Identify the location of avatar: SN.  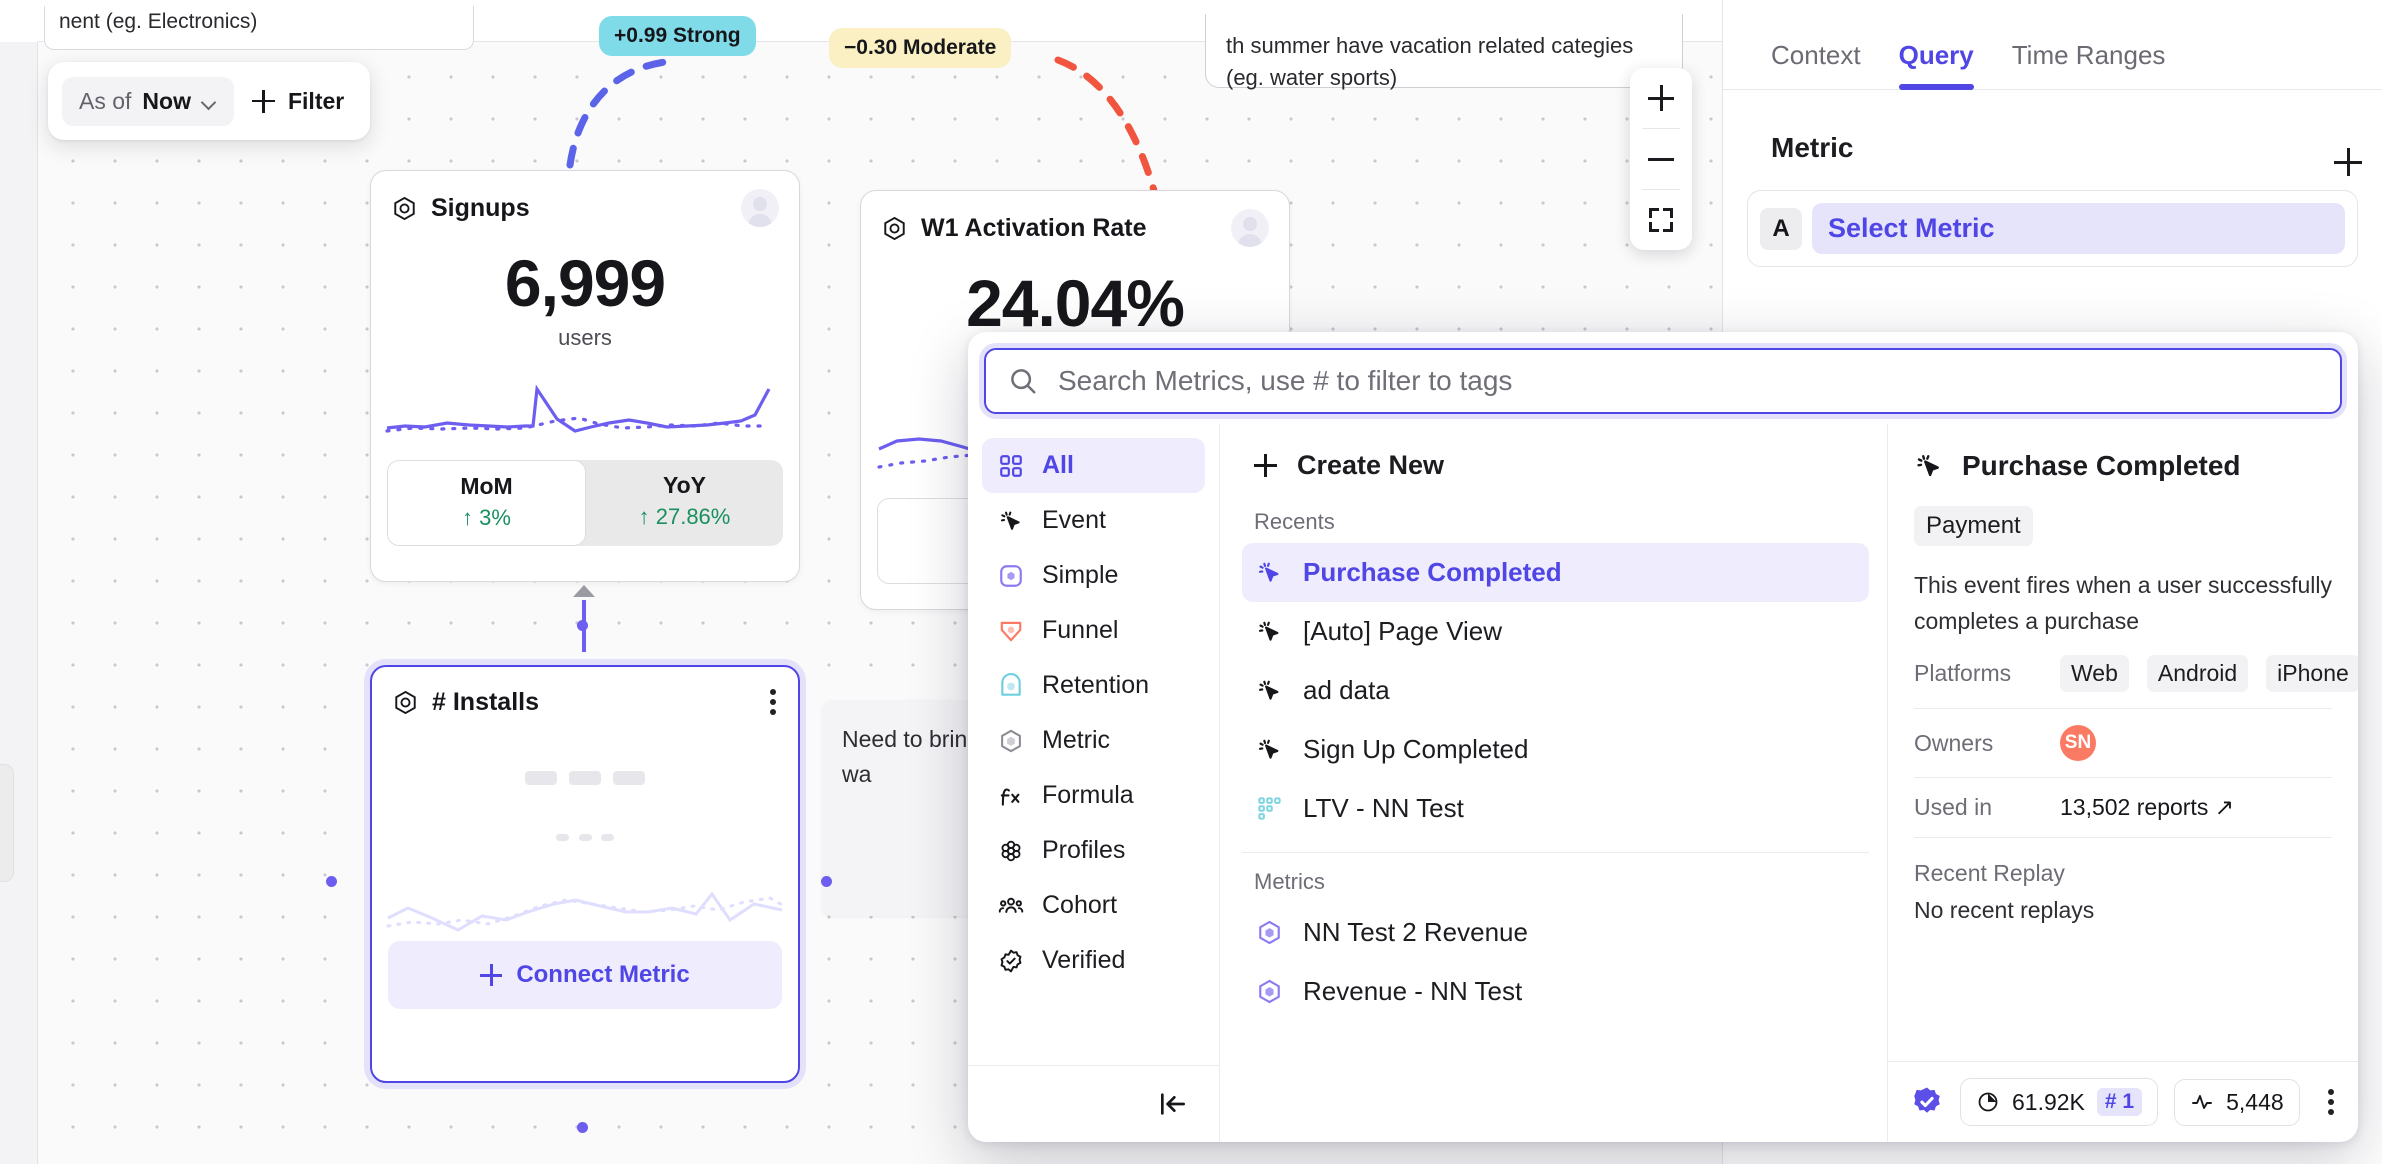
(2078, 743).